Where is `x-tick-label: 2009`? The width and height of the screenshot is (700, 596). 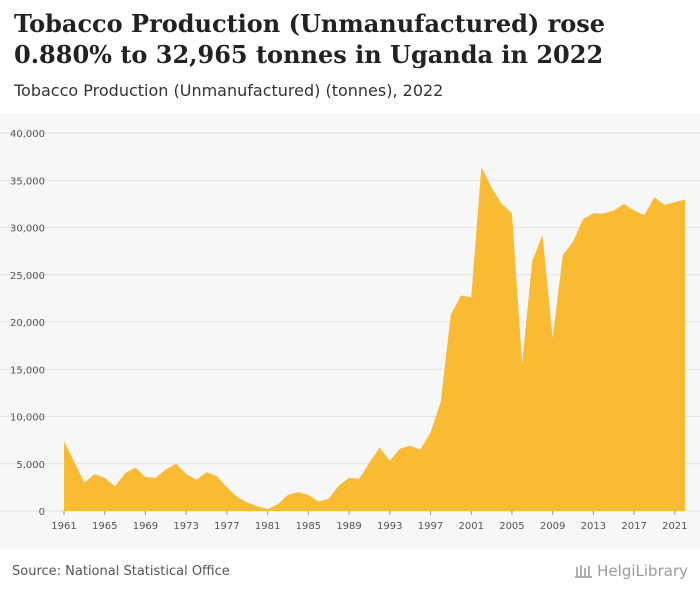 x-tick-label: 2009 is located at coordinates (552, 526).